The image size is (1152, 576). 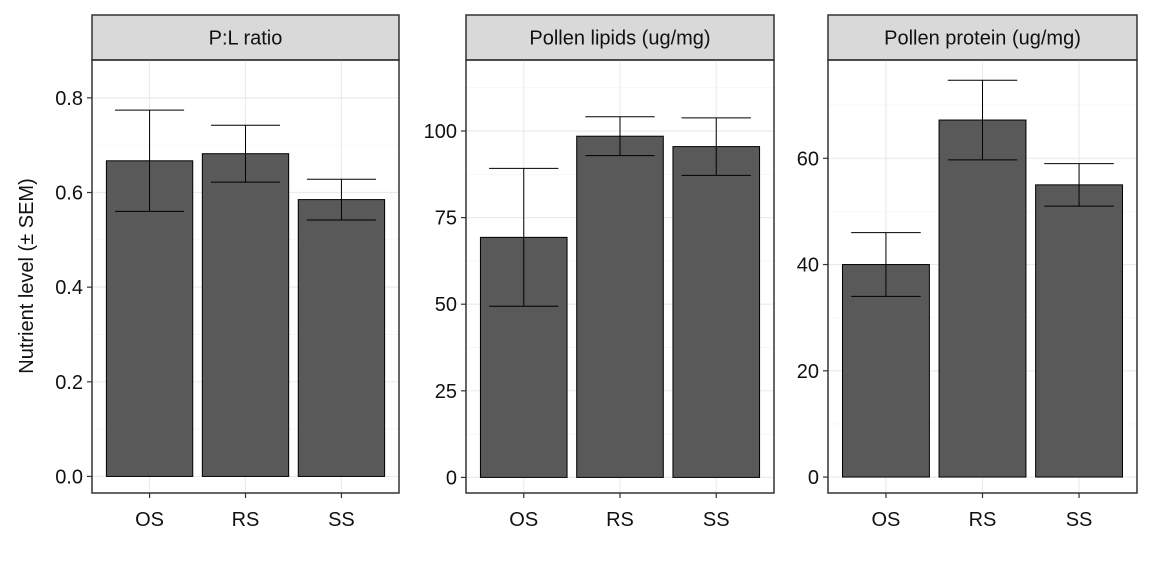 I want to click on y-tick-label: 0.2, so click(x=69, y=383).